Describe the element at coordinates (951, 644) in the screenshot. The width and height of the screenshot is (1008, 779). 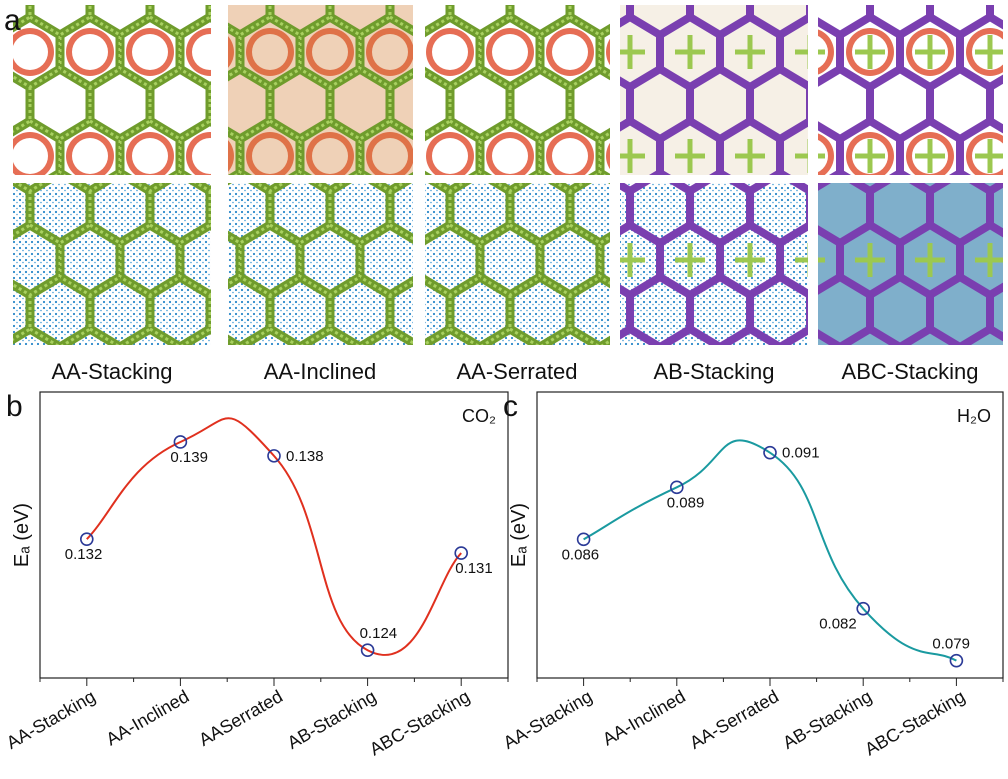
I see `value-label: 0.079` at that location.